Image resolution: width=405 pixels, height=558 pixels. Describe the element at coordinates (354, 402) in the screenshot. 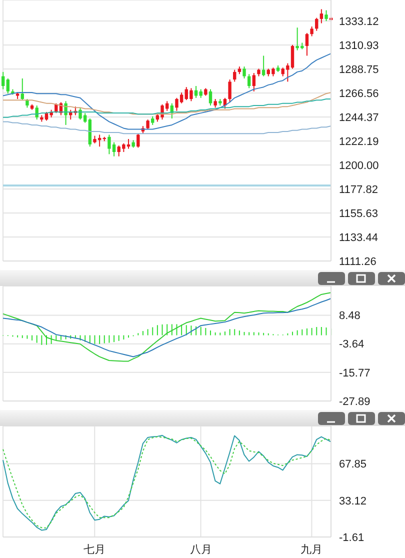

I see `y-tick-label: -27.89` at that location.